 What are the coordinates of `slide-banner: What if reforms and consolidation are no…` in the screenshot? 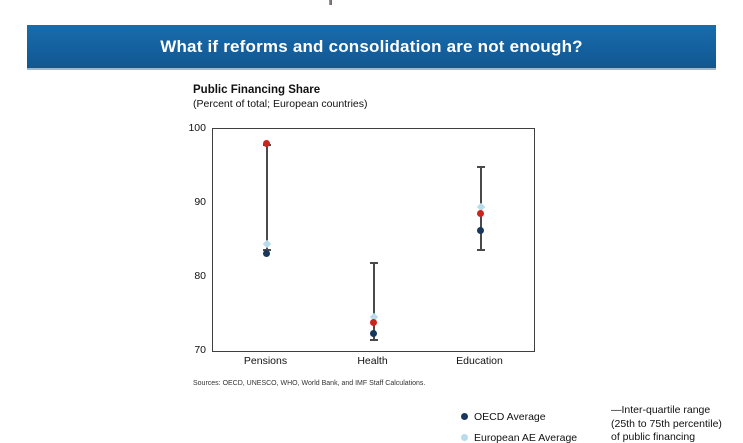 It's located at (371, 47).